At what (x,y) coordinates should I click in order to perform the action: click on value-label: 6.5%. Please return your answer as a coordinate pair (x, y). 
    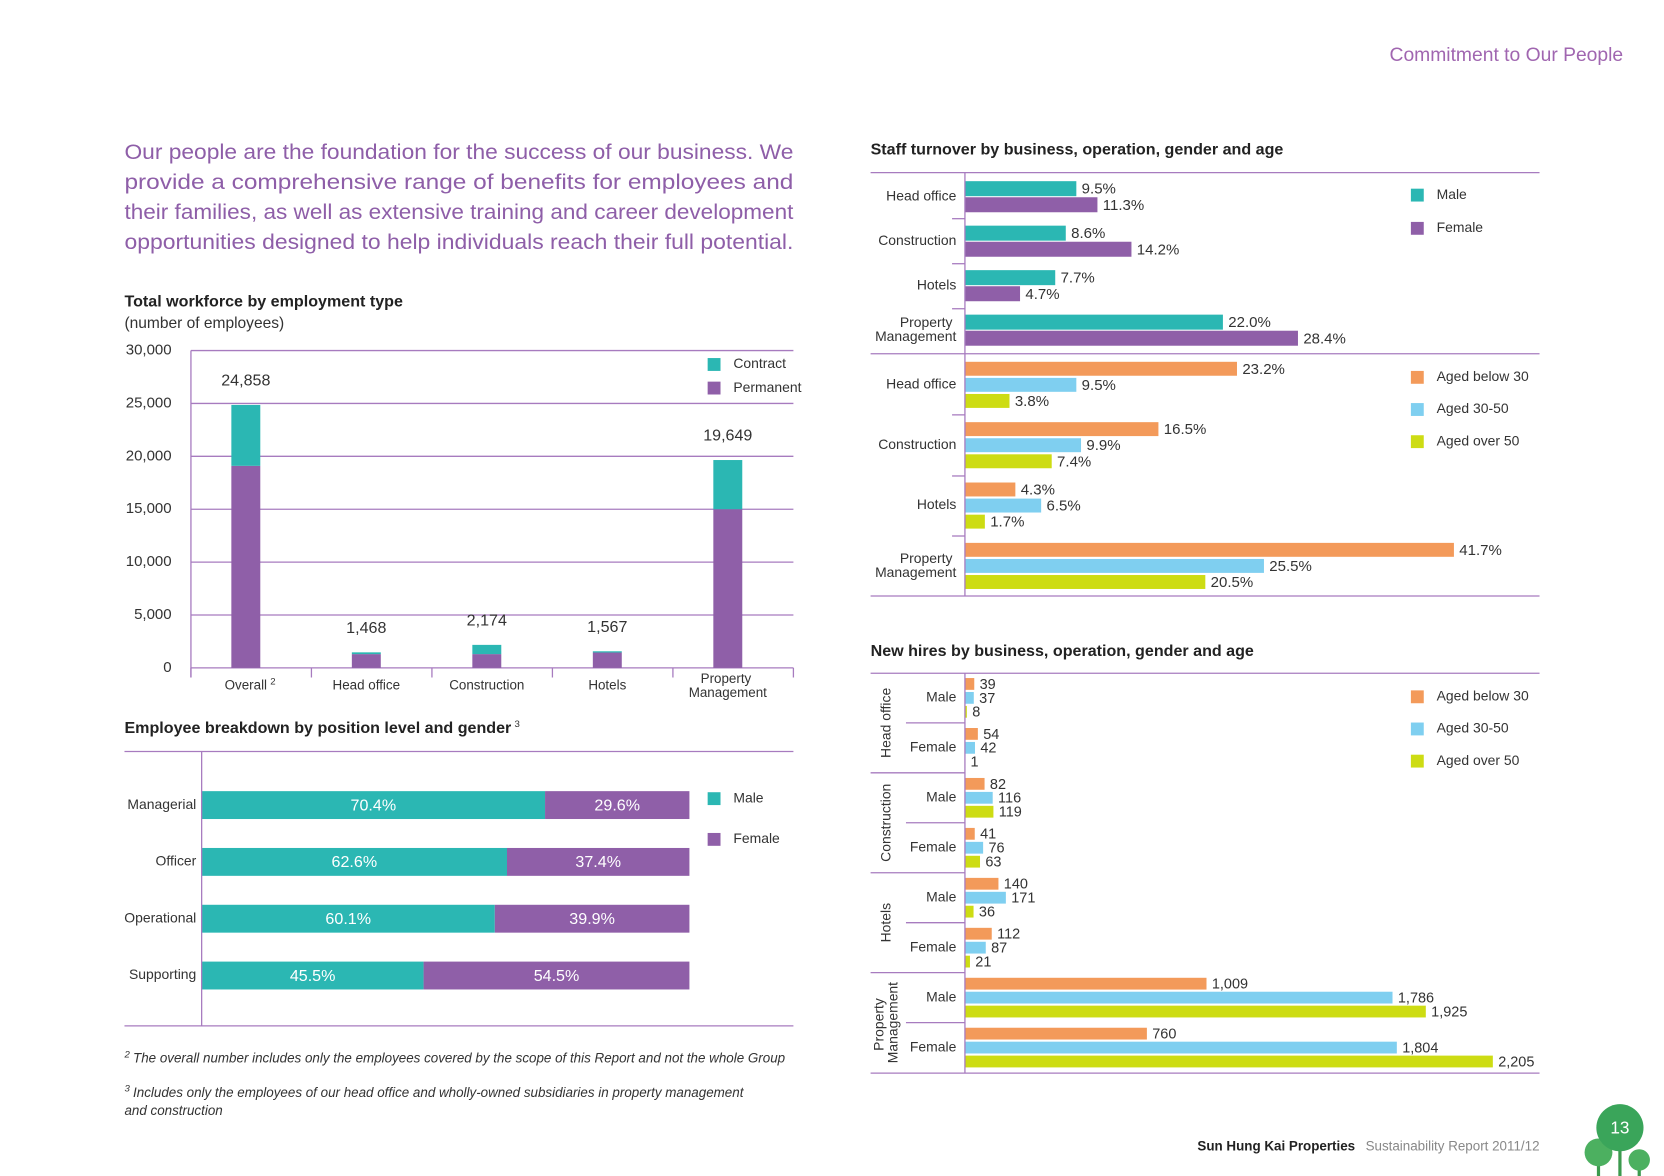
    Looking at the image, I should click on (1064, 506).